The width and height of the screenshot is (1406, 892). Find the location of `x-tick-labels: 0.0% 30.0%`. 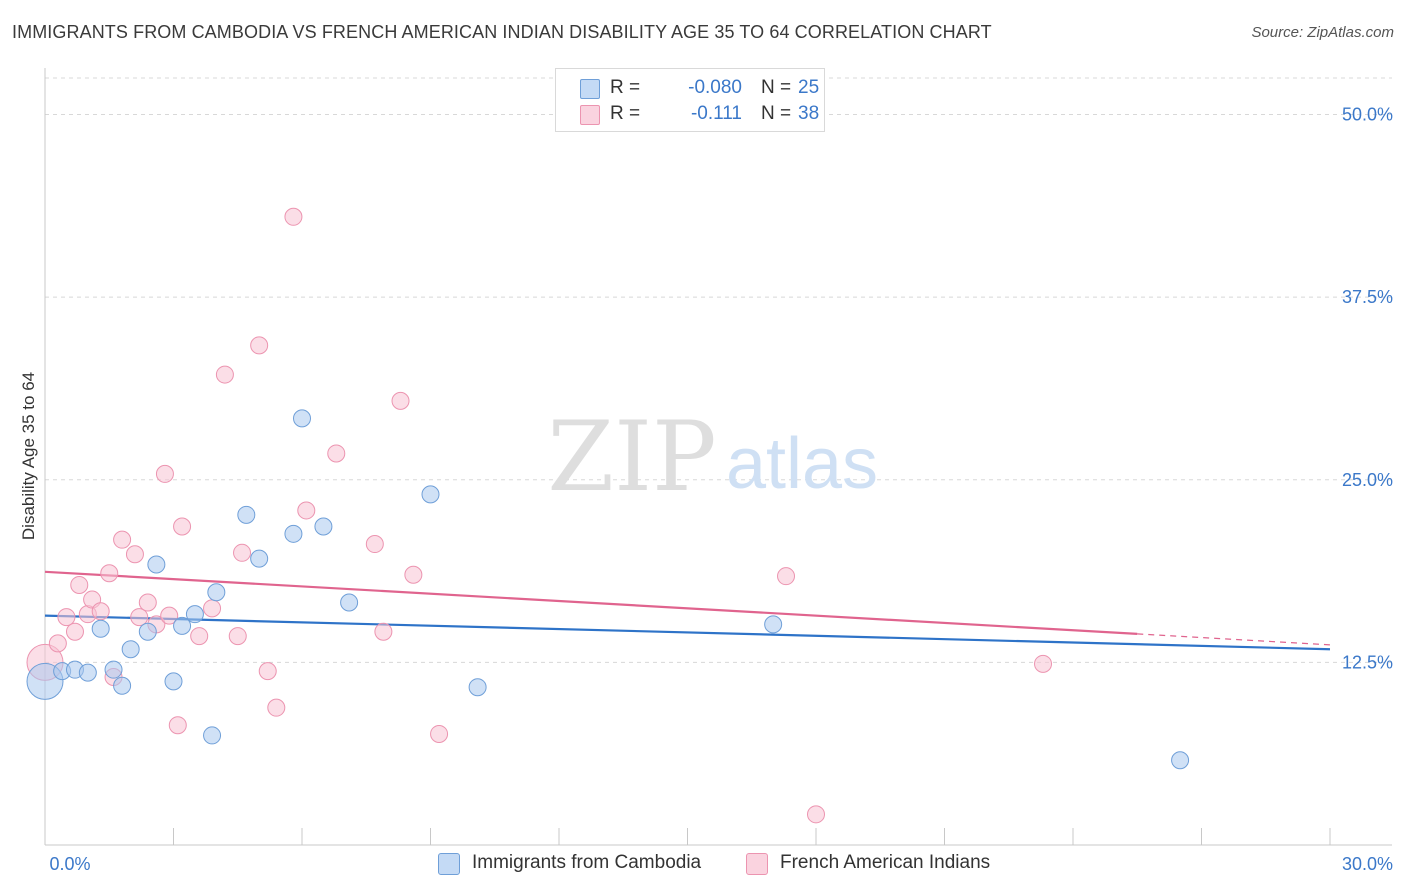

x-tick-labels: 0.0% 30.0% is located at coordinates (721, 864).